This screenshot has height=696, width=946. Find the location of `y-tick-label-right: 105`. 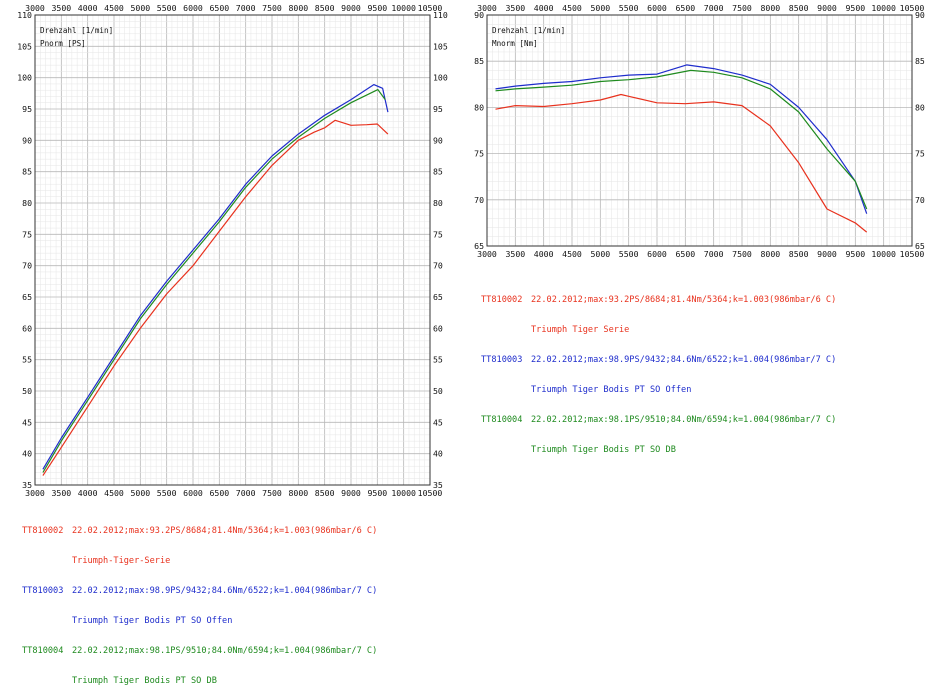

y-tick-label-right: 105 is located at coordinates (440, 46).